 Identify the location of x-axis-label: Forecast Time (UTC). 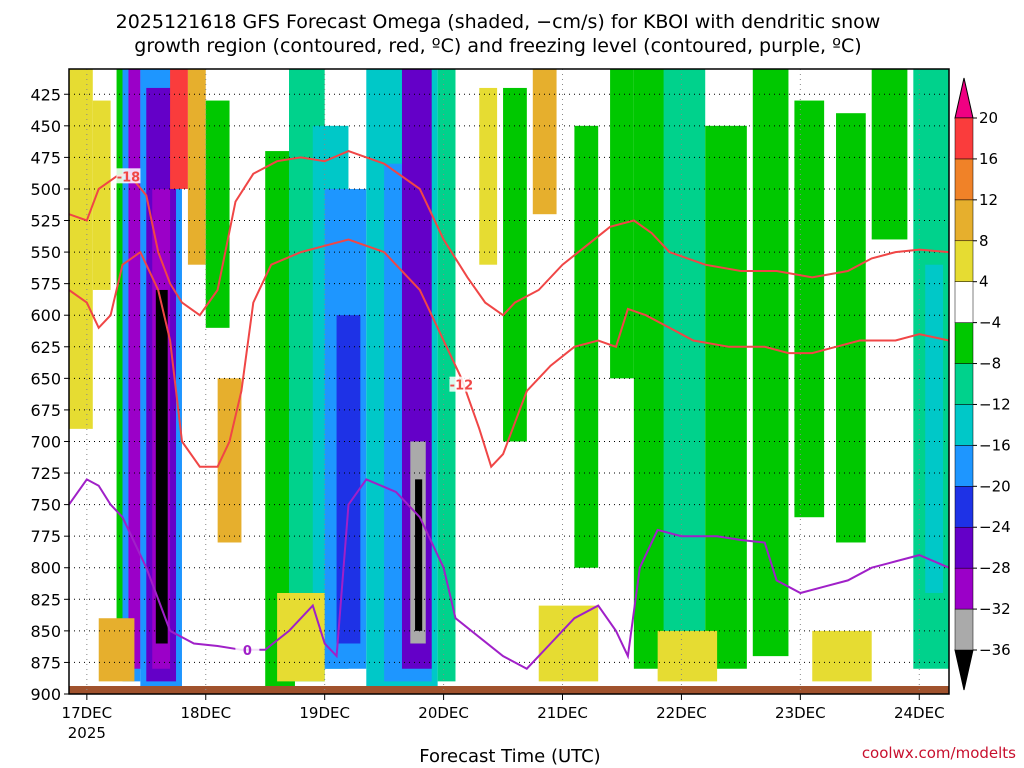
(509, 756).